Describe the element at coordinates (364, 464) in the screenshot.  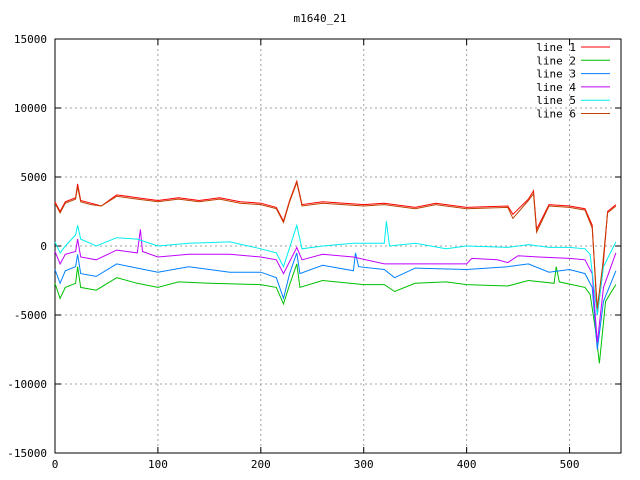
I see `x-tick-label: 300` at that location.